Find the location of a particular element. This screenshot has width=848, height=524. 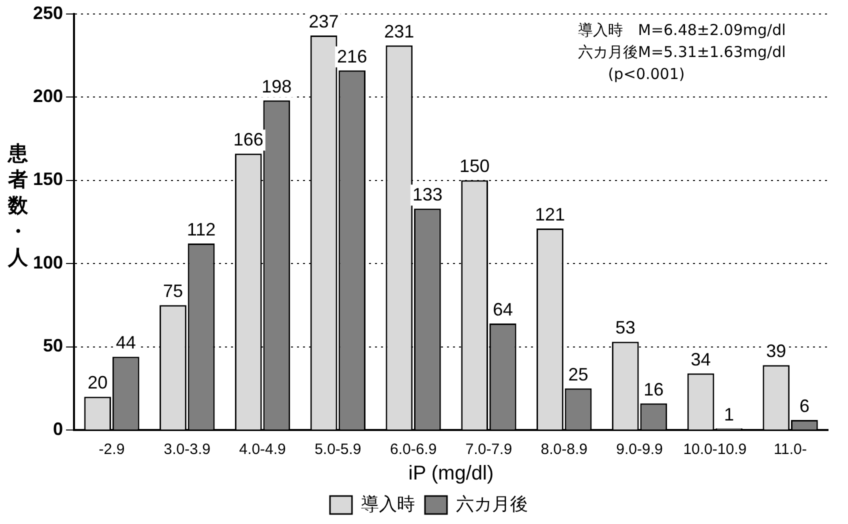

x-tick-label: 3.0-3.9 is located at coordinates (187, 449).